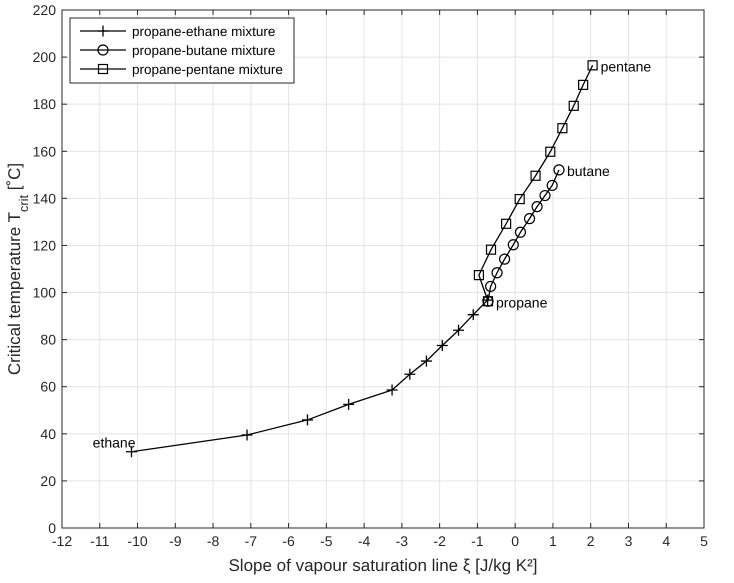 The height and width of the screenshot is (583, 734). Describe the element at coordinates (44, 10) in the screenshot. I see `y-tick-label: 220` at that location.